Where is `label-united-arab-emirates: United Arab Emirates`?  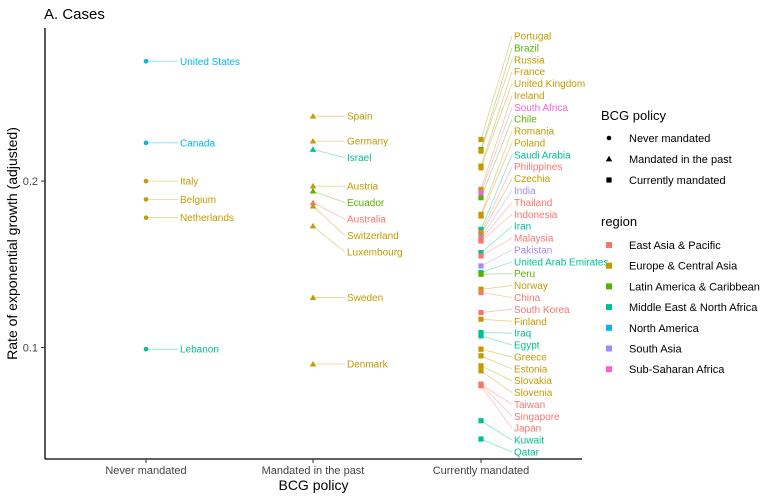
label-united-arab-emirates: United Arab Emirates is located at coordinates (561, 262).